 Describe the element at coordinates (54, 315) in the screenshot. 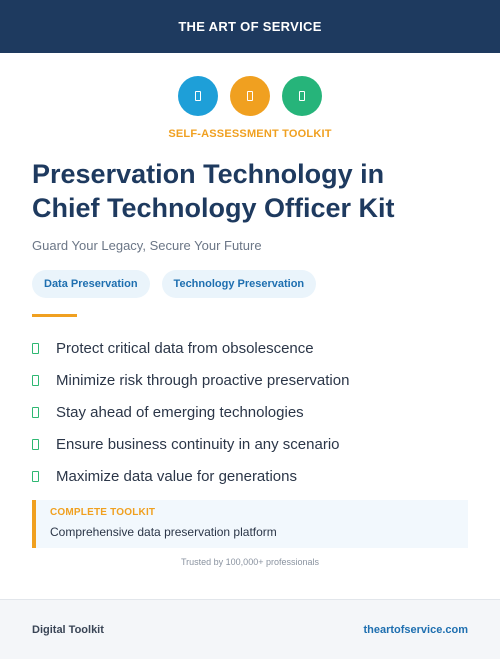

I see `accent-divider` at that location.